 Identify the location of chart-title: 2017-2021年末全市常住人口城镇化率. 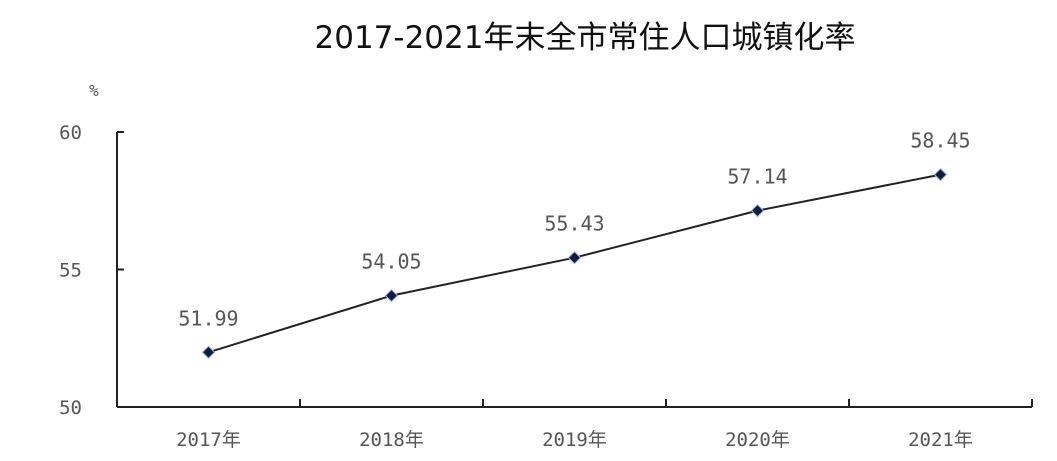
(585, 38).